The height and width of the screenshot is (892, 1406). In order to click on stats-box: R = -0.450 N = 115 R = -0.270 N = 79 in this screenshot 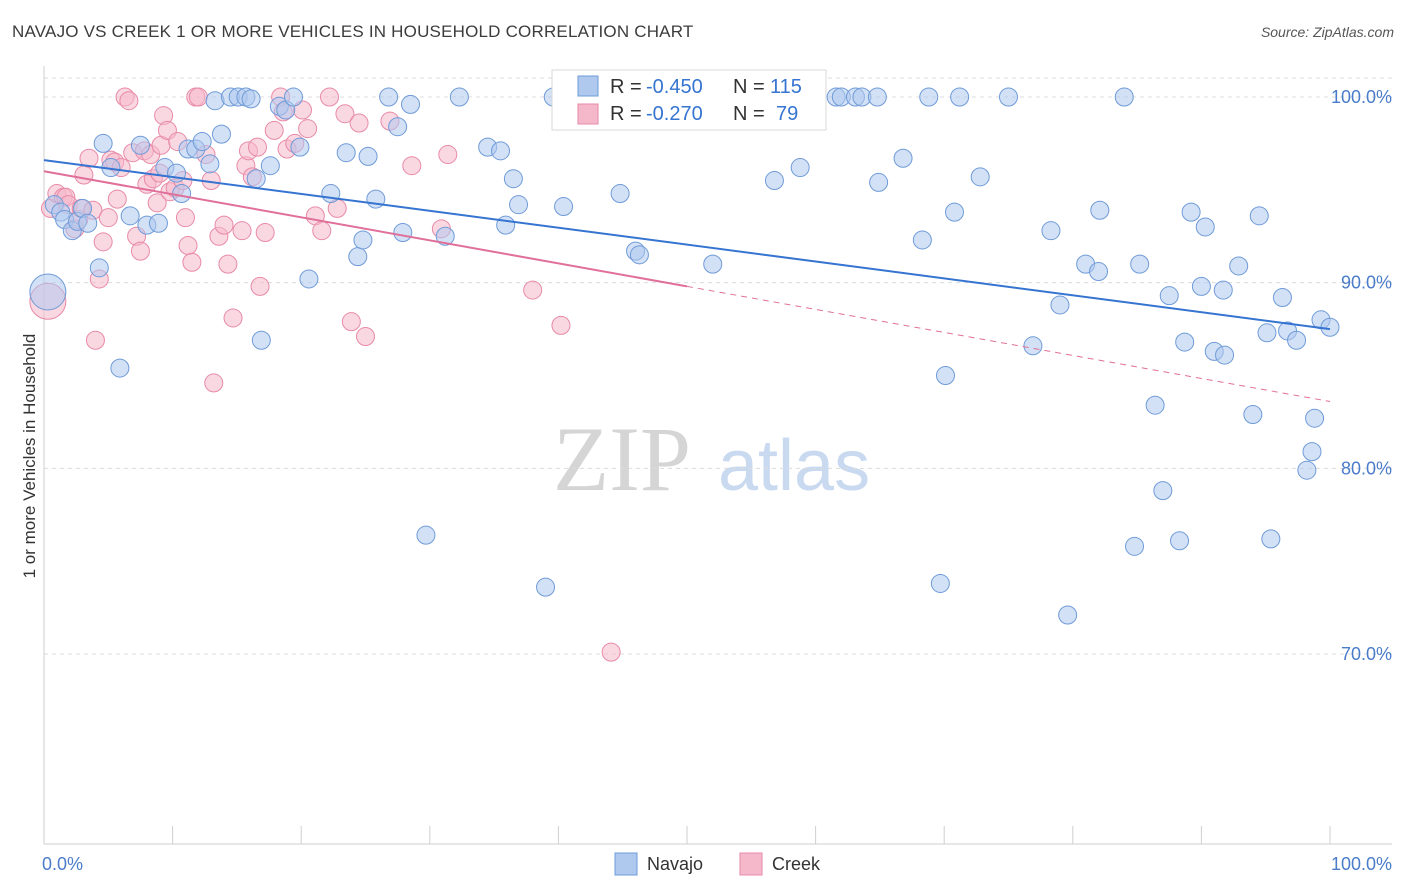, I will do `click(689, 100)`.